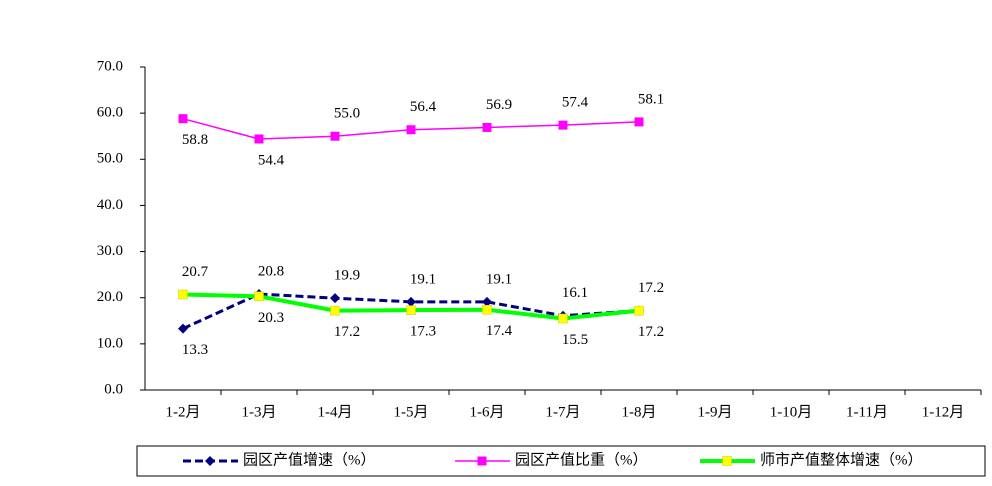 The image size is (992, 486). I want to click on data-label: 17.4, so click(499, 331).